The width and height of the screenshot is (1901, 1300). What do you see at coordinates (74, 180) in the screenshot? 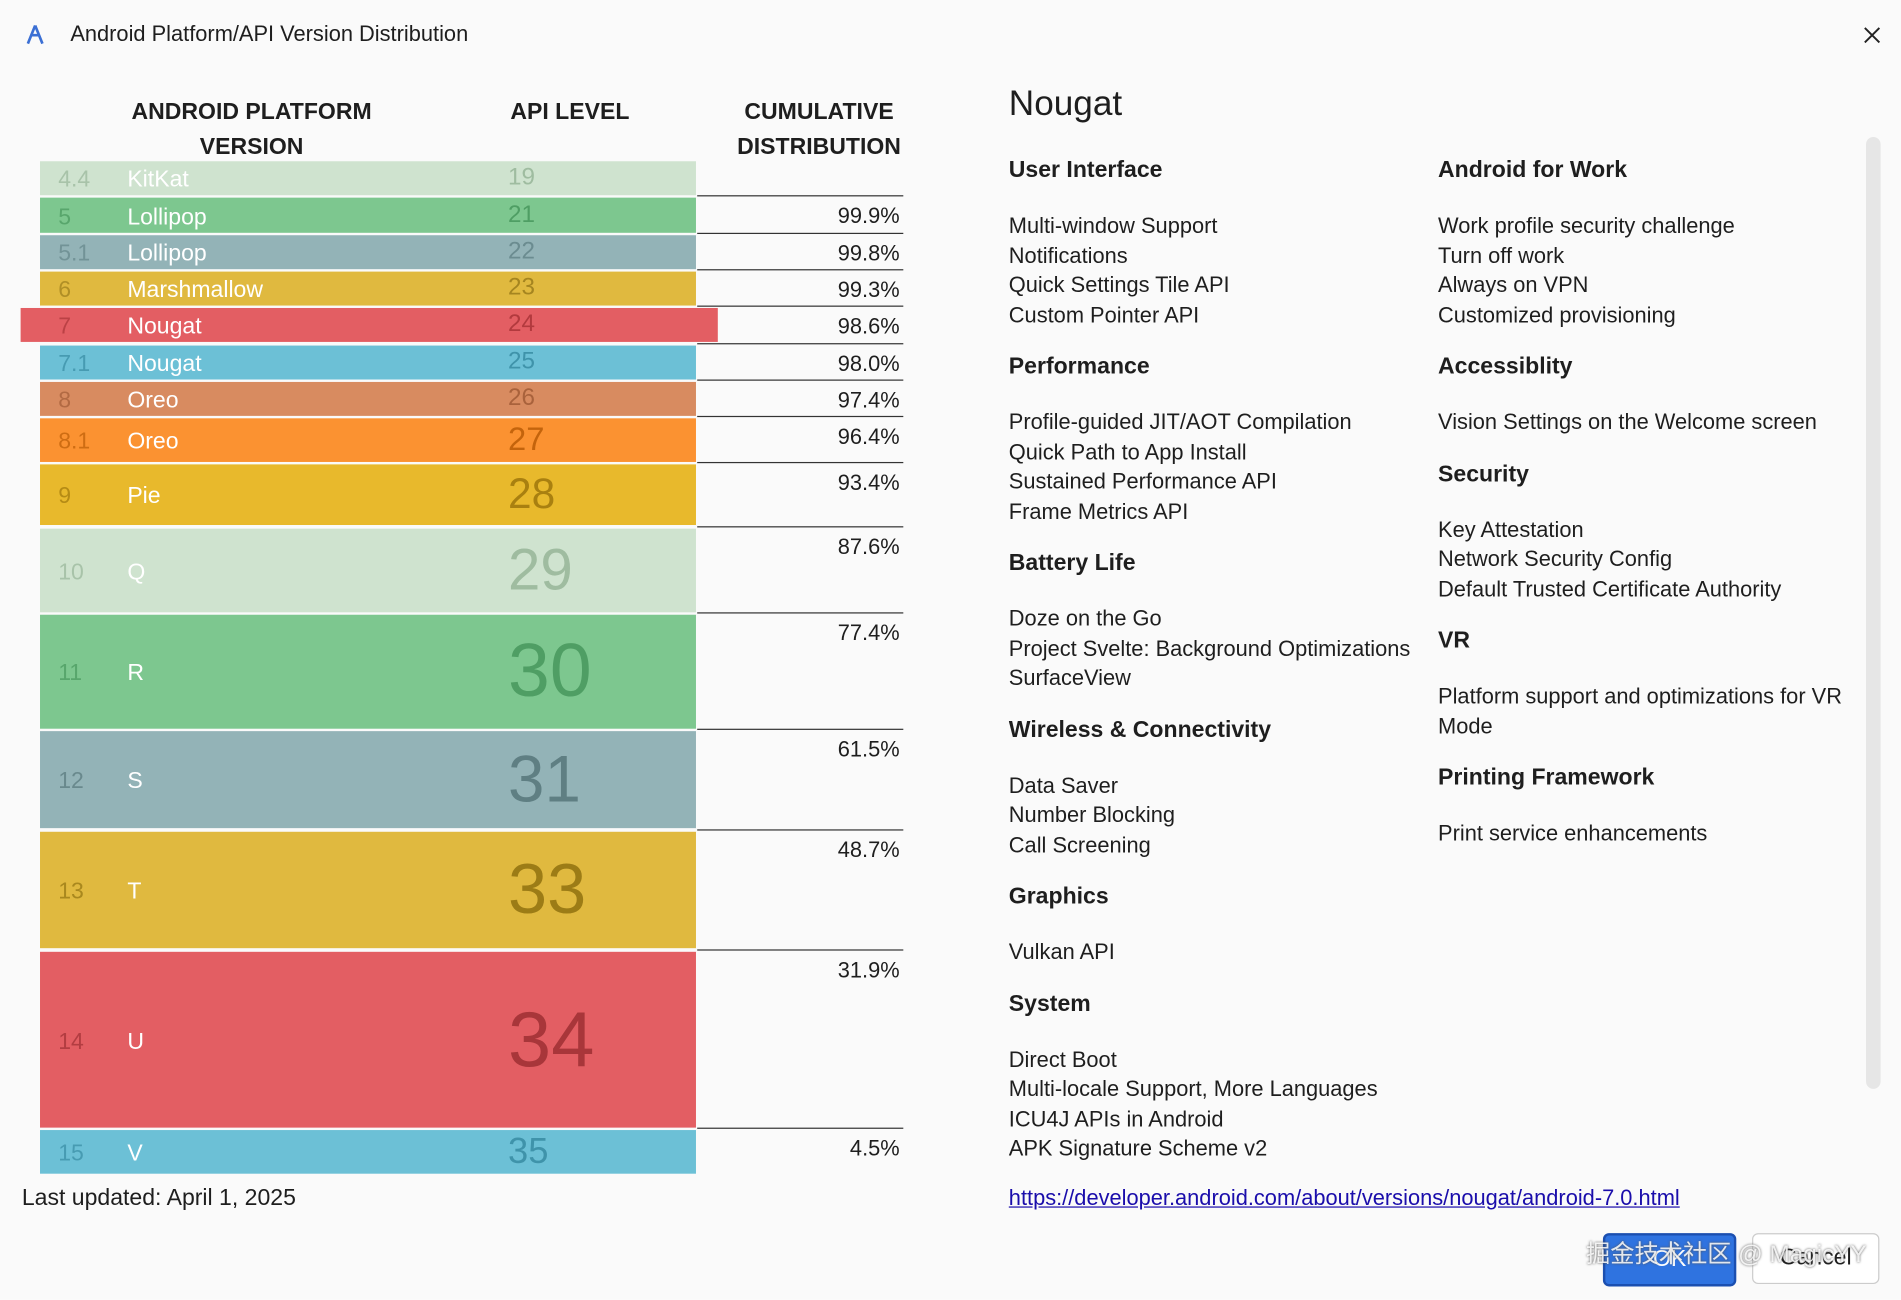
I see `version-number: 4.4` at bounding box center [74, 180].